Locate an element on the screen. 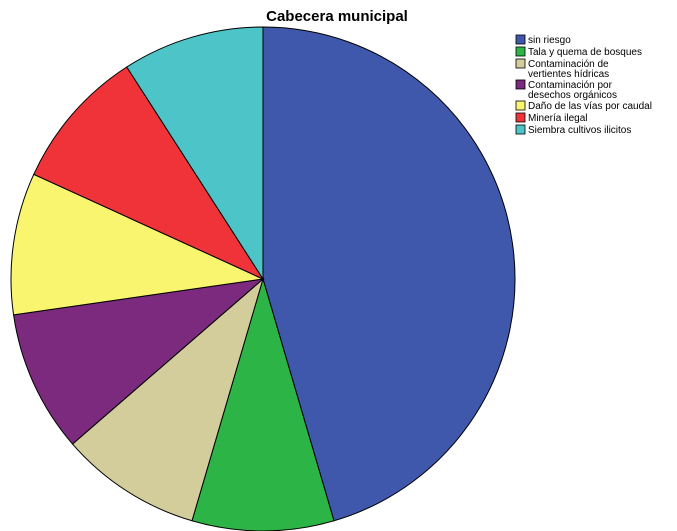 Image resolution: width=677 pixels, height=531 pixels. legend-label-3-line-1: Contaminación de is located at coordinates (568, 64).